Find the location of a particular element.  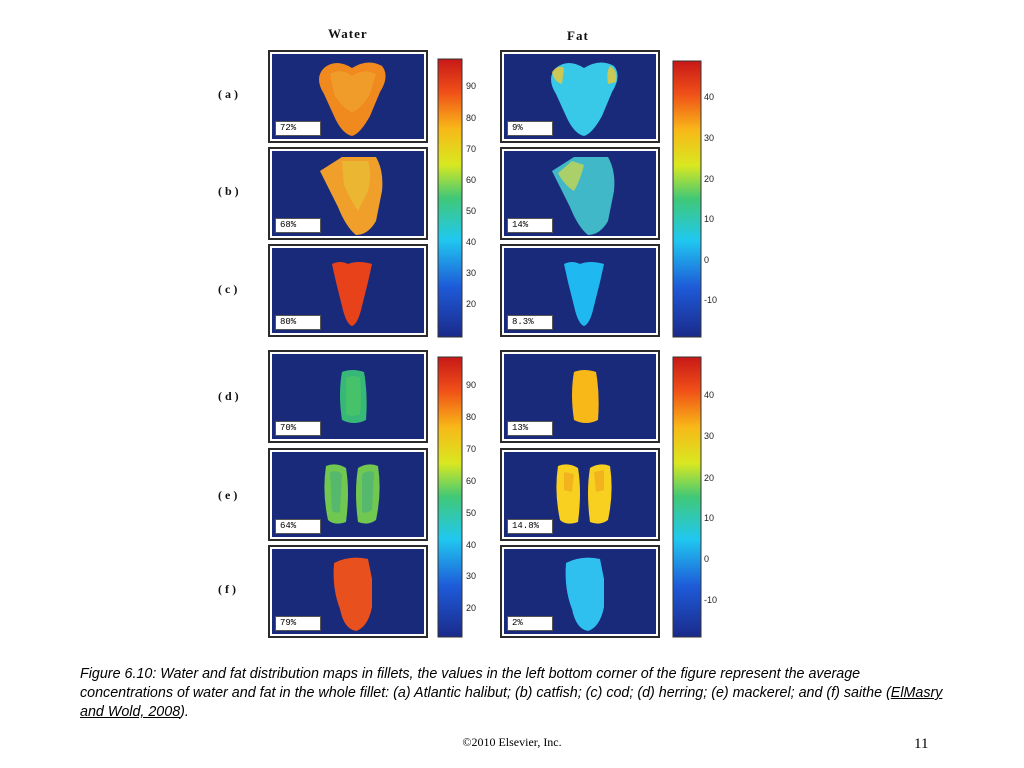

fat-top-tick: 0 is located at coordinates (707, 260).